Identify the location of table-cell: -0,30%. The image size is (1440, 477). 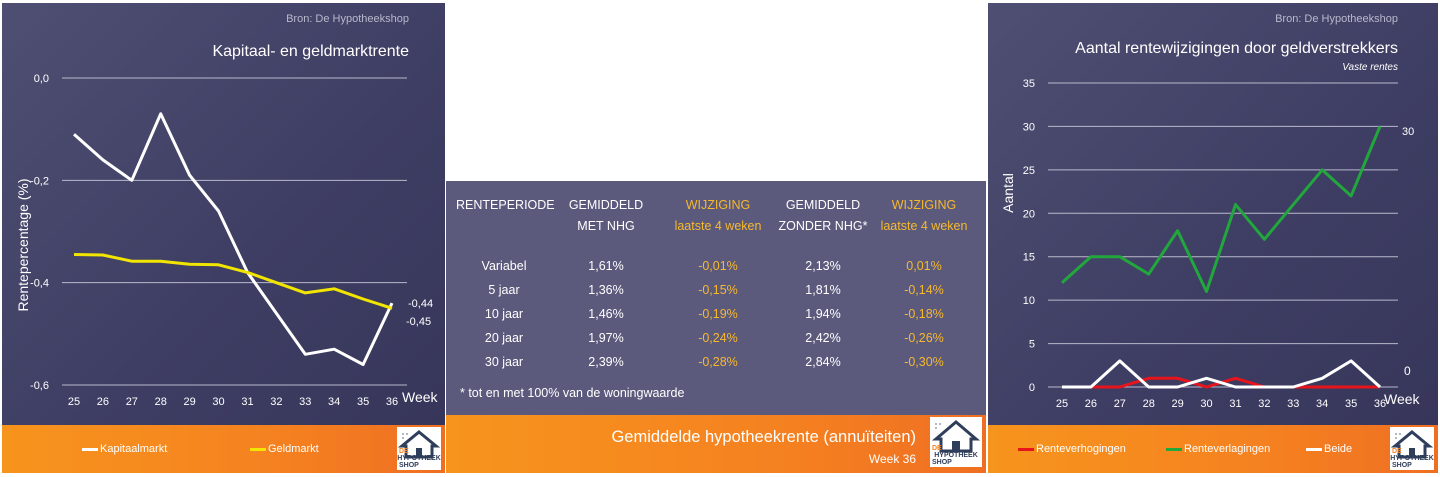
(924, 362).